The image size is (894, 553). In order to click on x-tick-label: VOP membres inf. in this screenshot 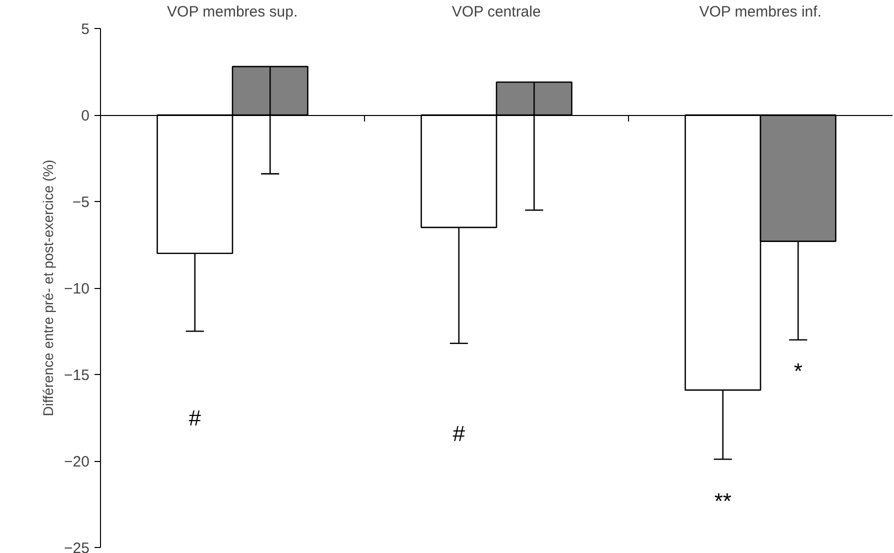, I will do `click(760, 12)`.